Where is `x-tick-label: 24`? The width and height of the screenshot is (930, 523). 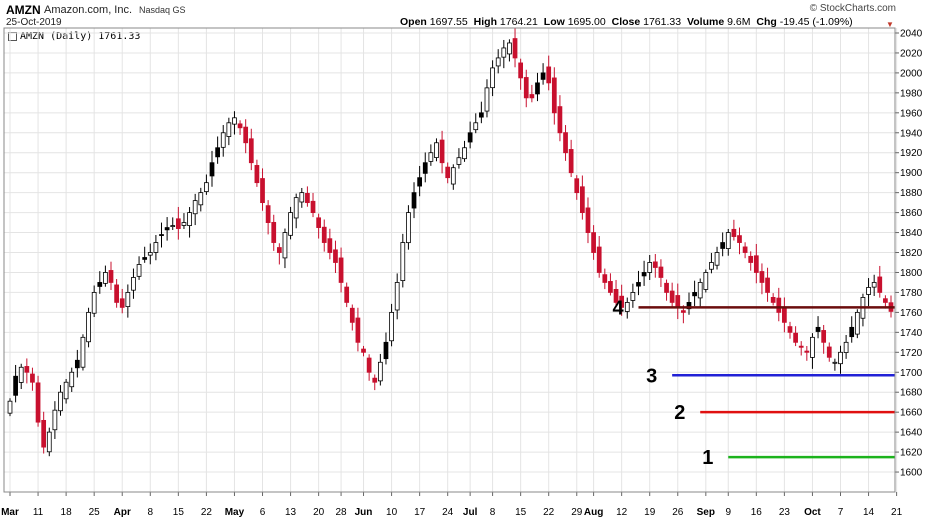 x-tick-label: 24 is located at coordinates (448, 512).